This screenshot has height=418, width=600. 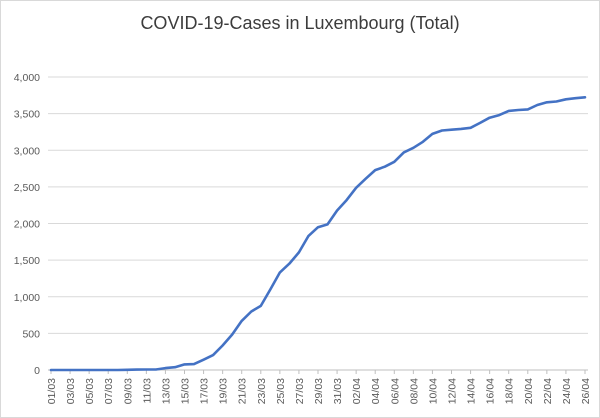 I want to click on x-tick-label: 29/03, so click(x=319, y=391).